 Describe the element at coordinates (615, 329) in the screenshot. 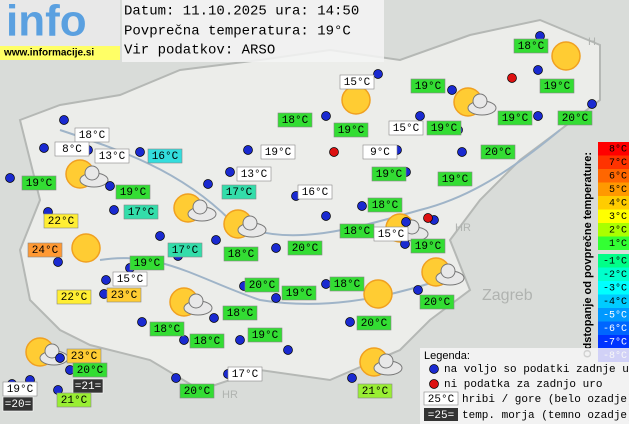

I see `scale-label: -6°C` at that location.